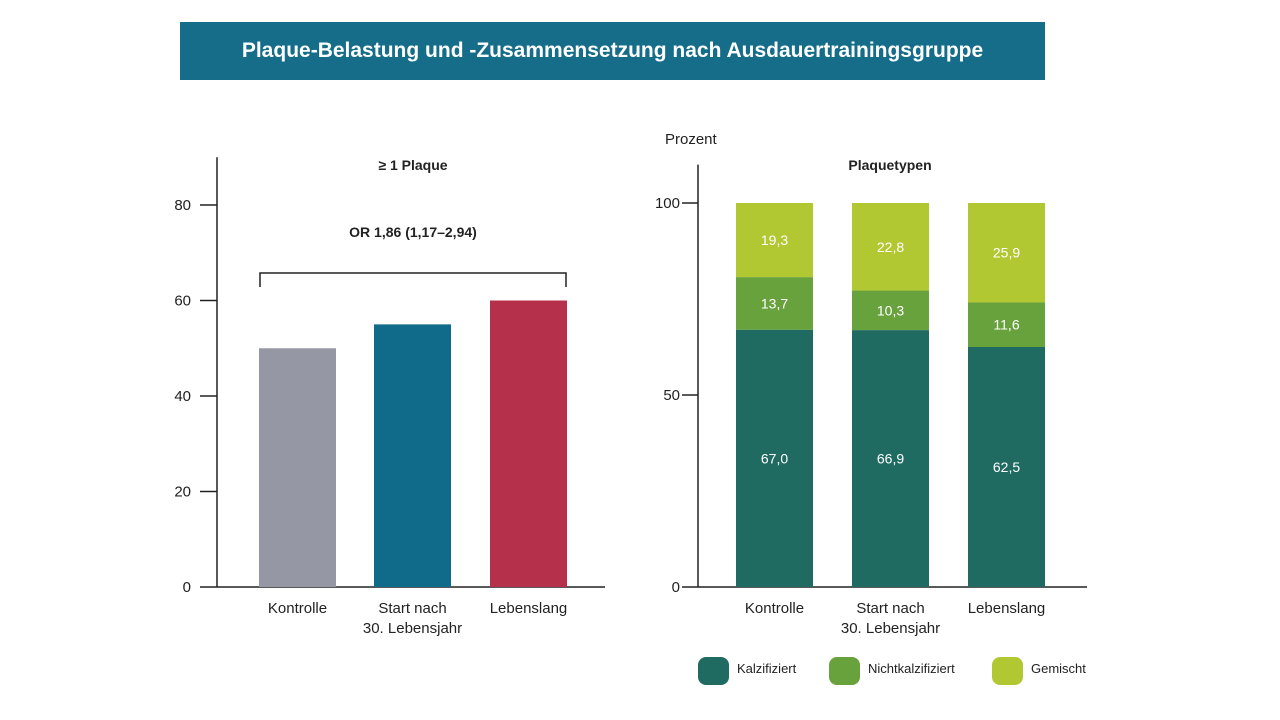 Image resolution: width=1280 pixels, height=720 pixels. Describe the element at coordinates (182, 301) in the screenshot. I see `y-tick-label: 60` at that location.